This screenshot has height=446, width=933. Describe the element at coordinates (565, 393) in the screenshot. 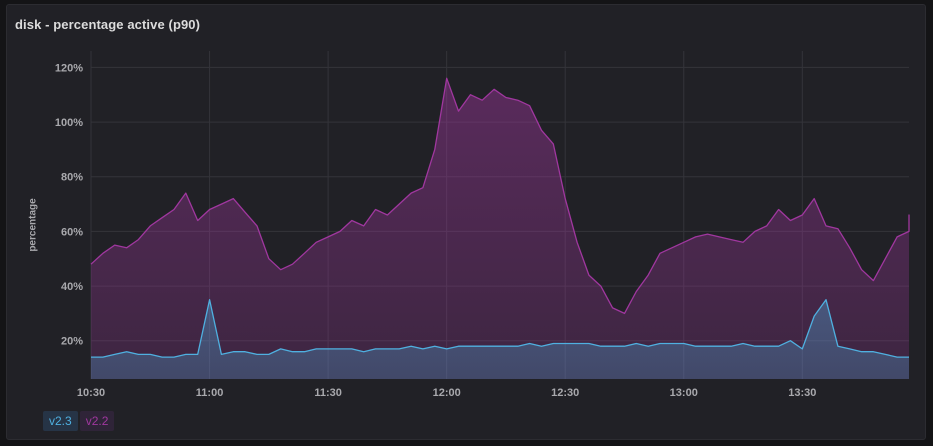

I see `x-tick-label: 12:30` at that location.